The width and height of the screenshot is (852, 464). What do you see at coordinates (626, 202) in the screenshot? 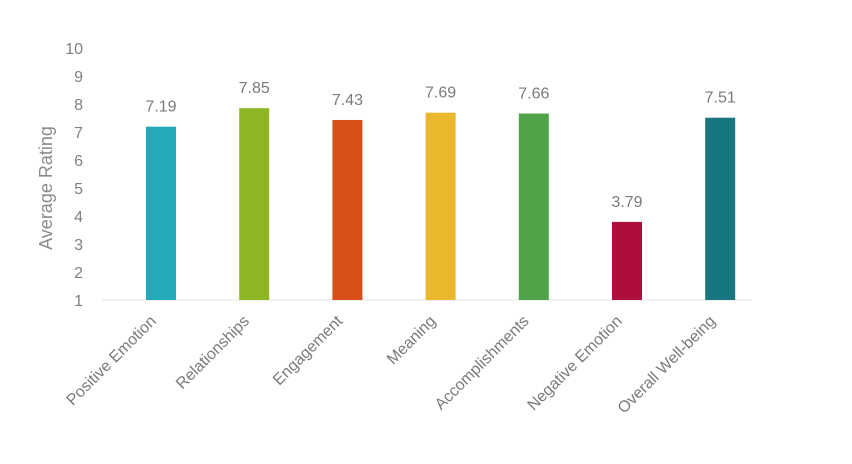
I see `bar-value-label: 3.79` at bounding box center [626, 202].